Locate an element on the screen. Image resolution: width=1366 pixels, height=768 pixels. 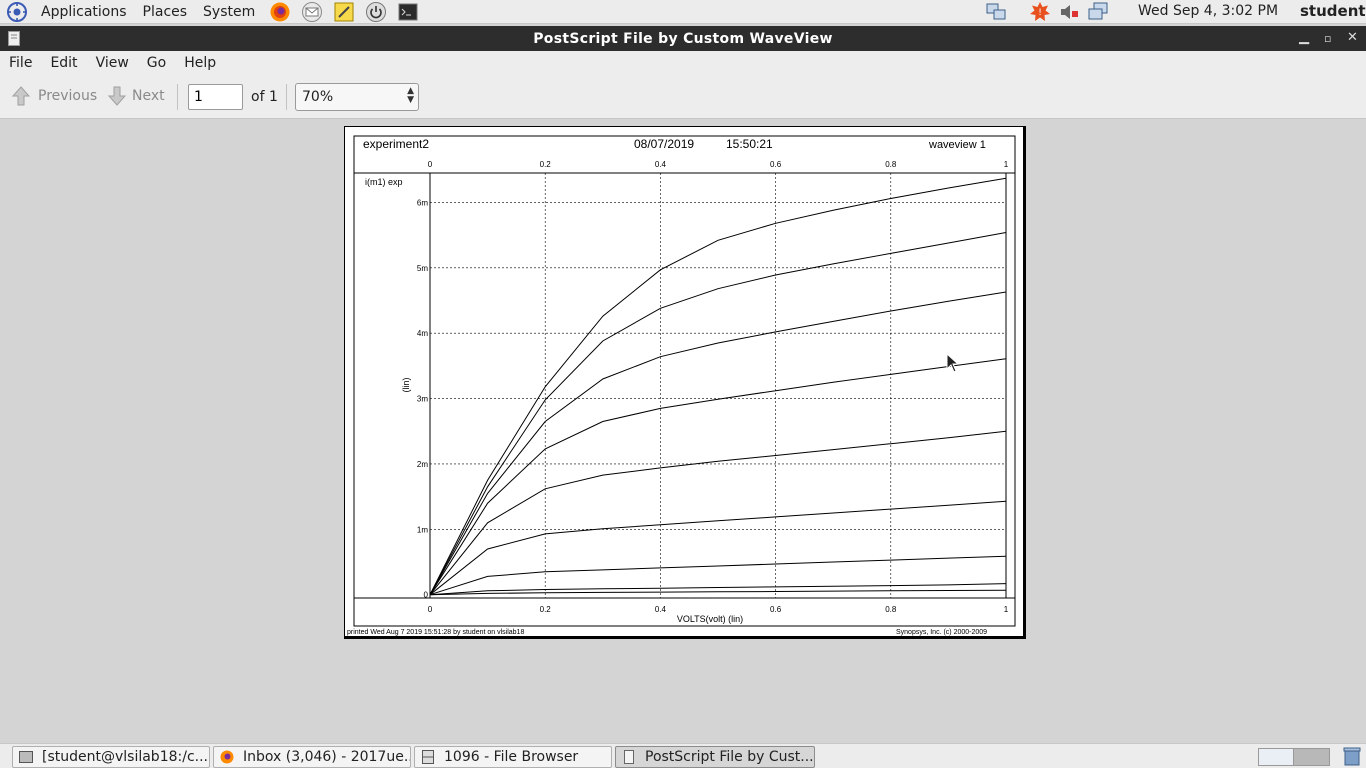
header-time: 15:50:21 is located at coordinates (749, 144).